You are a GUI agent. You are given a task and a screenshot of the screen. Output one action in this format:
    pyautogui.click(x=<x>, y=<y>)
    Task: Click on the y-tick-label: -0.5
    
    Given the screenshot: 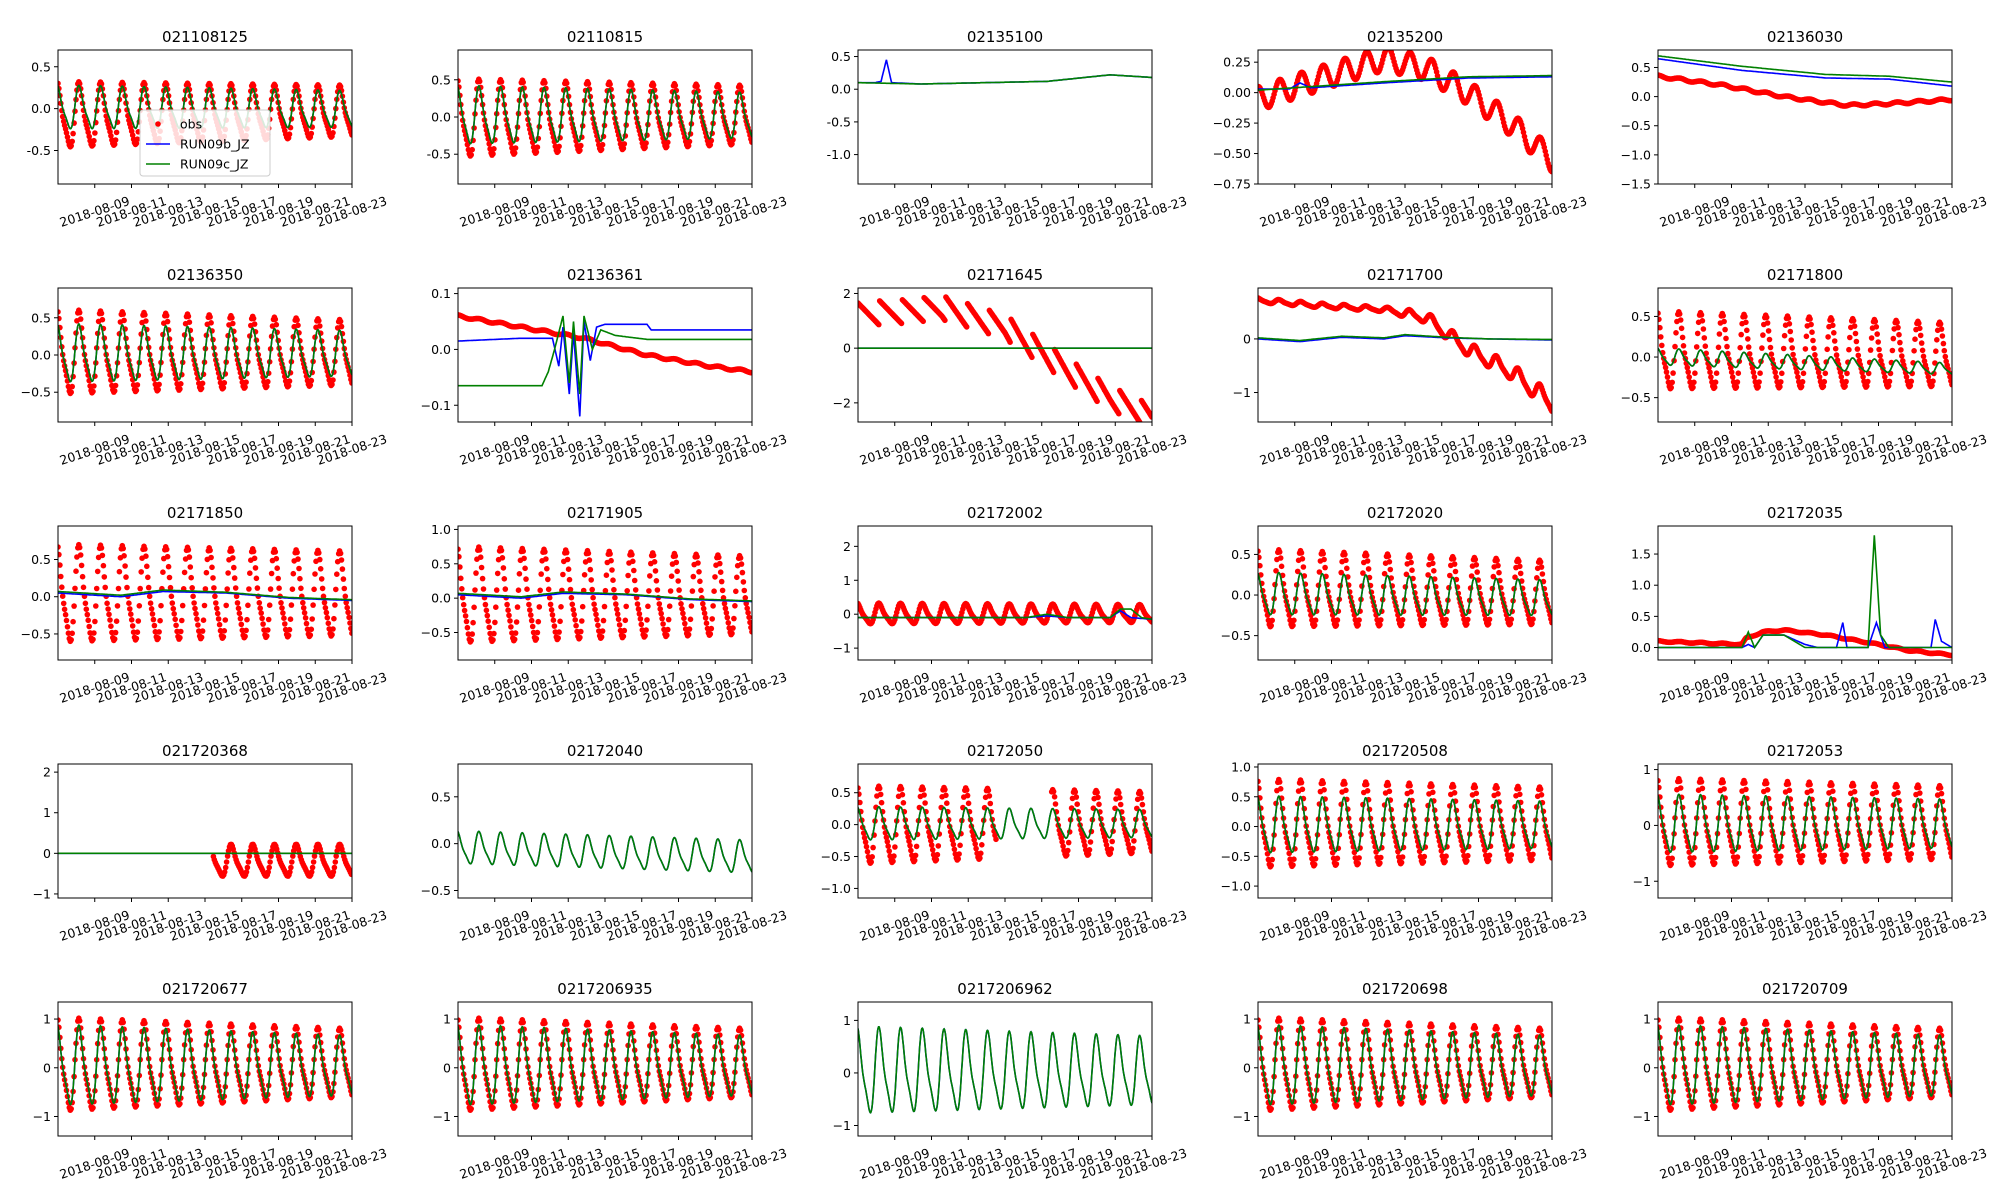 What is the action you would take?
    pyautogui.click(x=39, y=150)
    